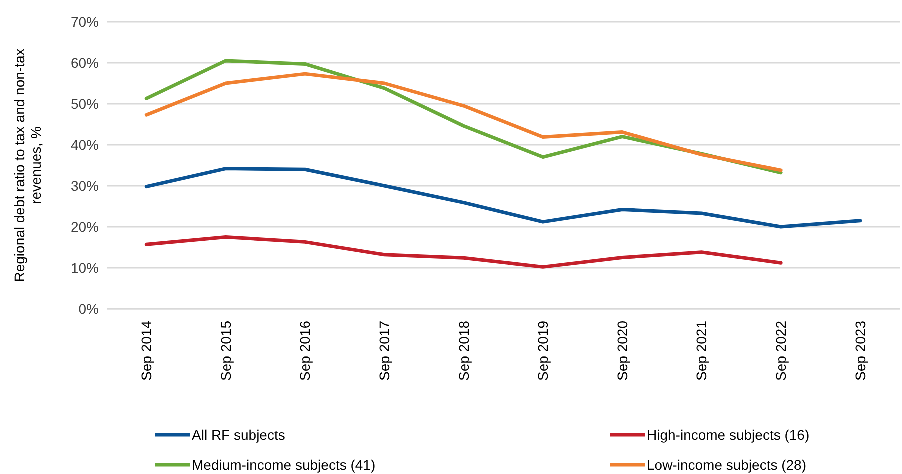  What do you see at coordinates (84, 268) in the screenshot?
I see `y-tick-label: 10%` at bounding box center [84, 268].